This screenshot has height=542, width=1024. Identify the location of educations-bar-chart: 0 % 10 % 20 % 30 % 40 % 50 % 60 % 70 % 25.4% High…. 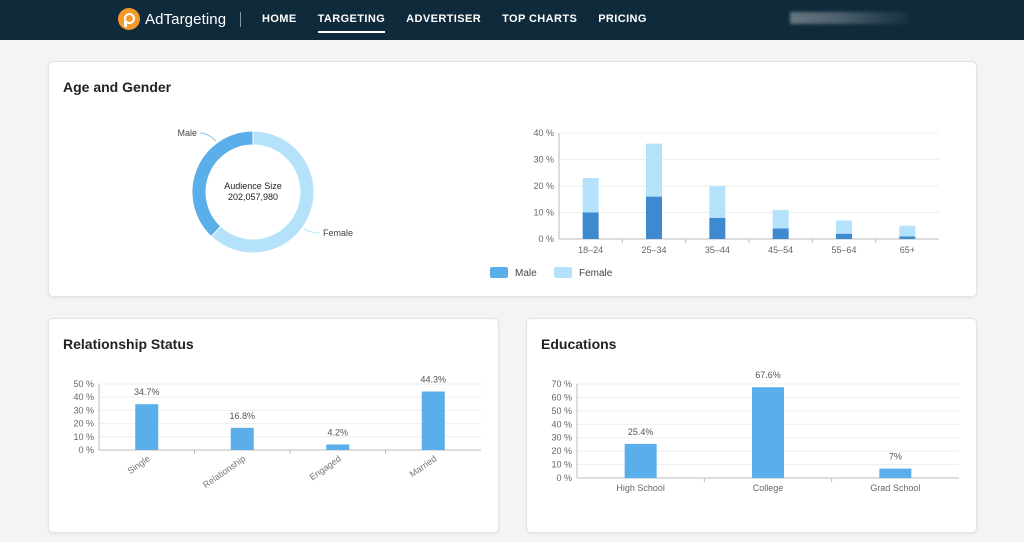
(755, 431).